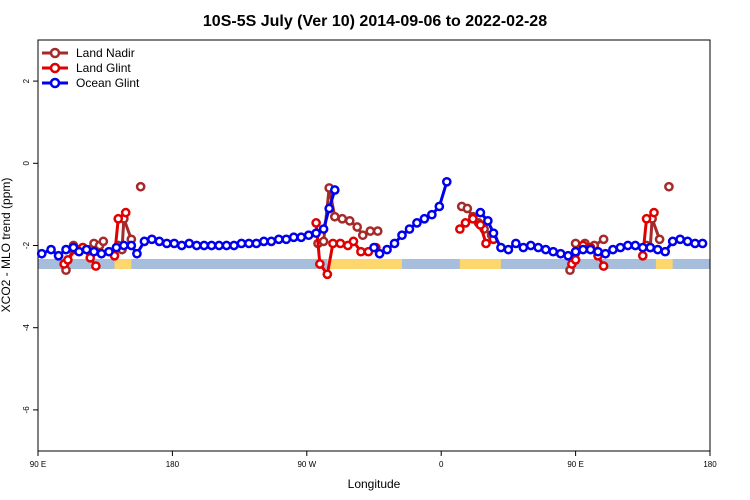  Describe the element at coordinates (26, 245) in the screenshot. I see `y-tick-label: -2` at that location.